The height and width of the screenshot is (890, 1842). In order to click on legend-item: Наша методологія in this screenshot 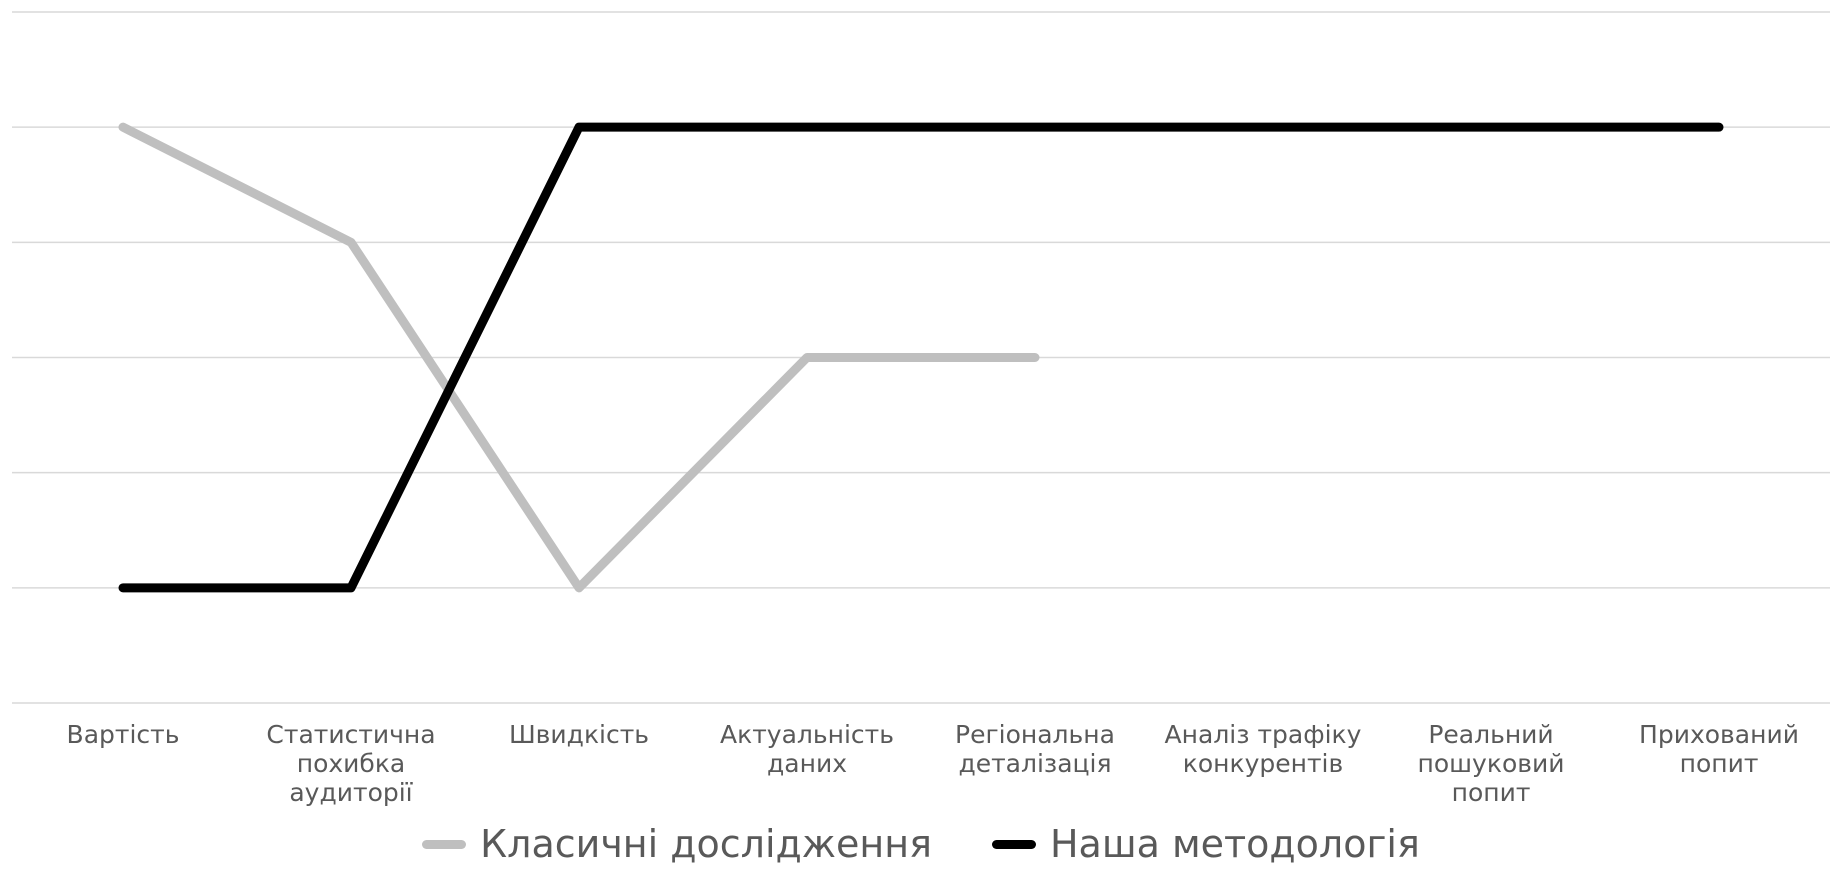, I will do `click(1205, 844)`.